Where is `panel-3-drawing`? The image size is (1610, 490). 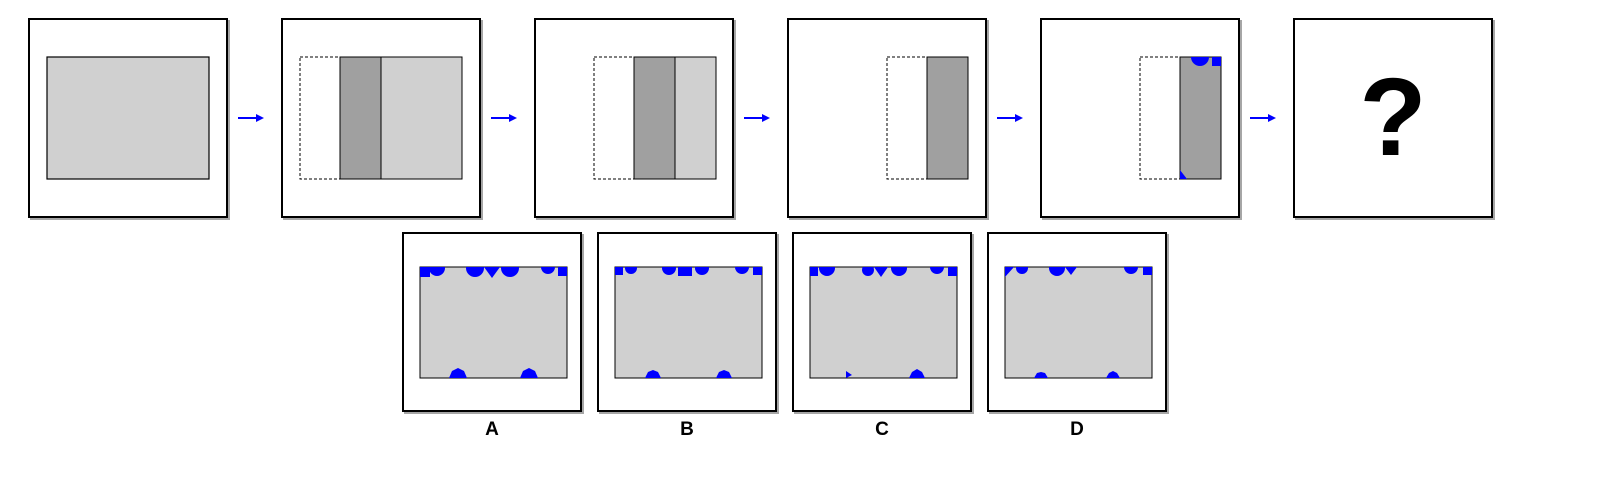 panel-3-drawing is located at coordinates (655, 118).